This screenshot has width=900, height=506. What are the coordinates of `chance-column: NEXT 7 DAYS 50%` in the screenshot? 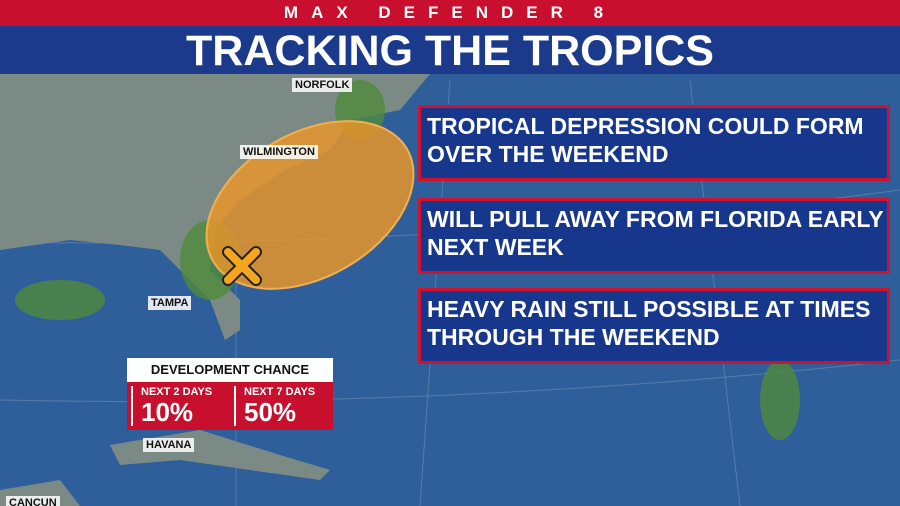 It's located at (281, 406).